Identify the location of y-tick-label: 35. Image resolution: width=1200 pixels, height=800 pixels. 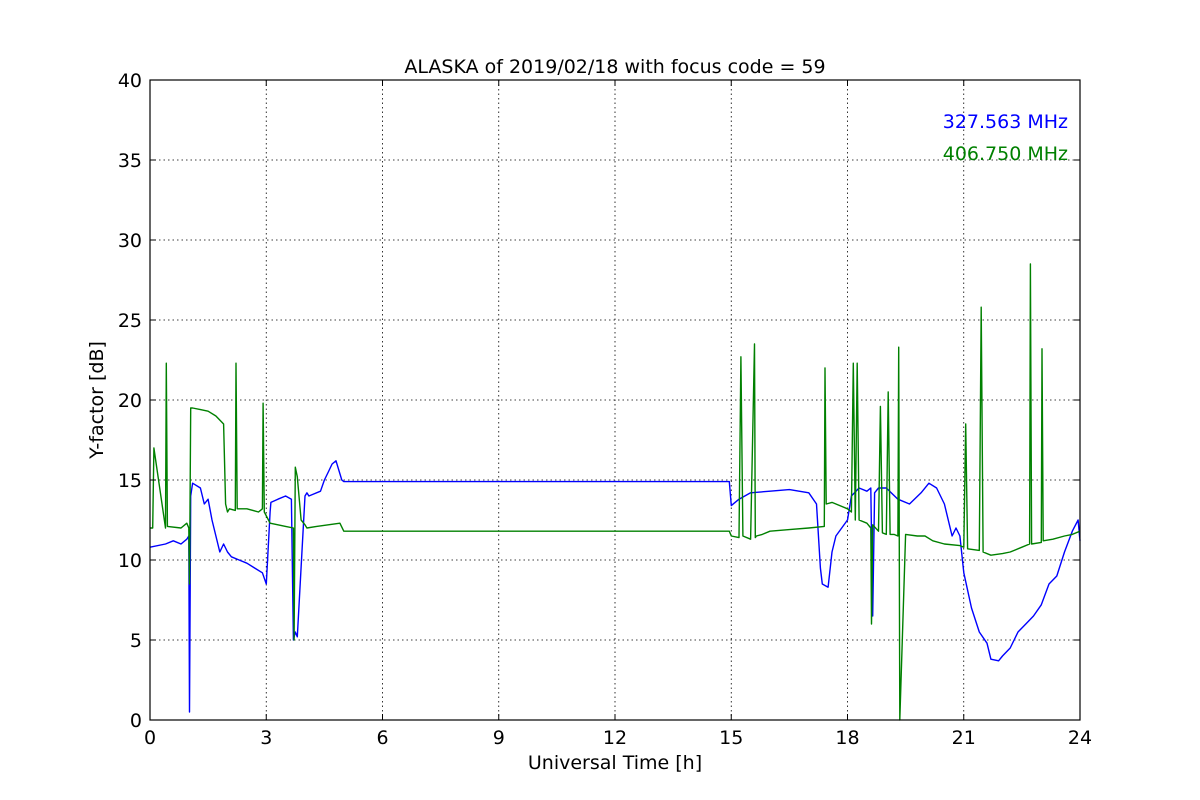
(130, 161).